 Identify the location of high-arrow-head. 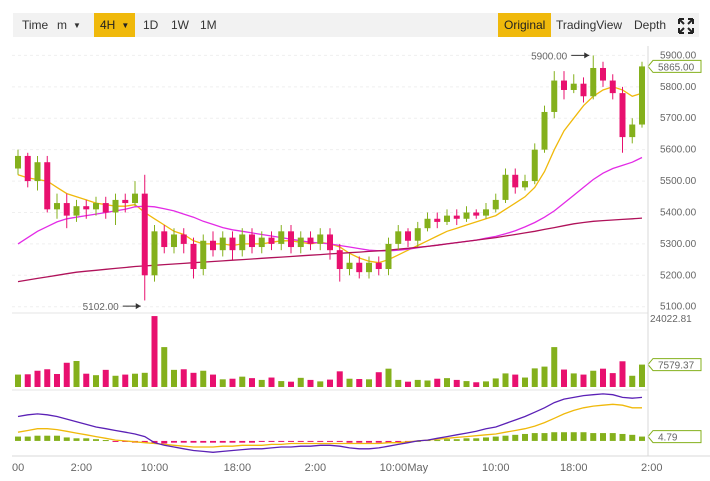
(587, 55).